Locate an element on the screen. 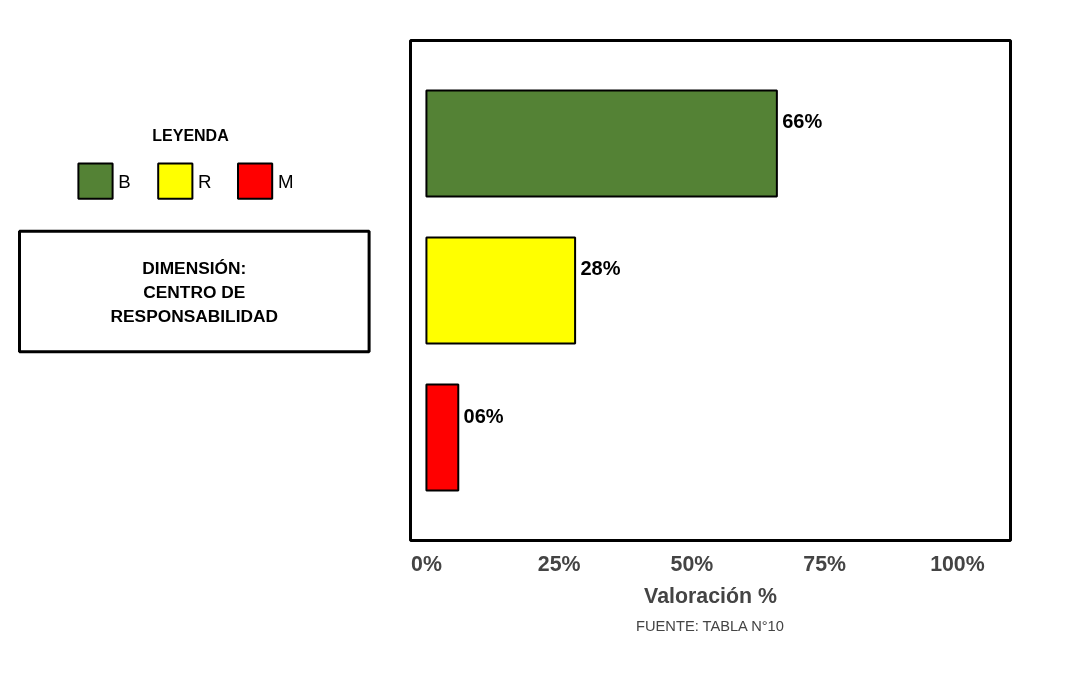 Image resolution: width=1084 pixels, height=695 pixels. legend-label: B is located at coordinates (124, 181).